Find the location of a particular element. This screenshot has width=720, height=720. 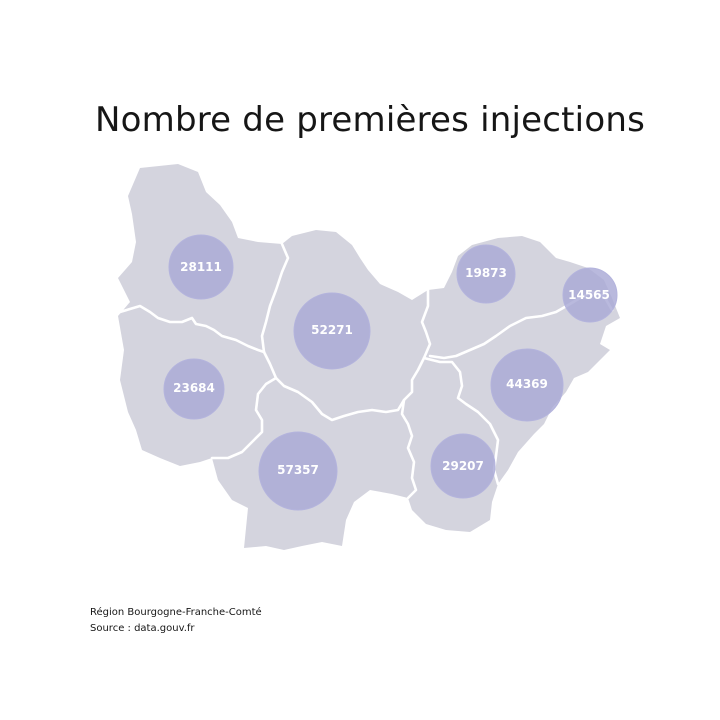

bubble-value: 29207 is located at coordinates (463, 466).